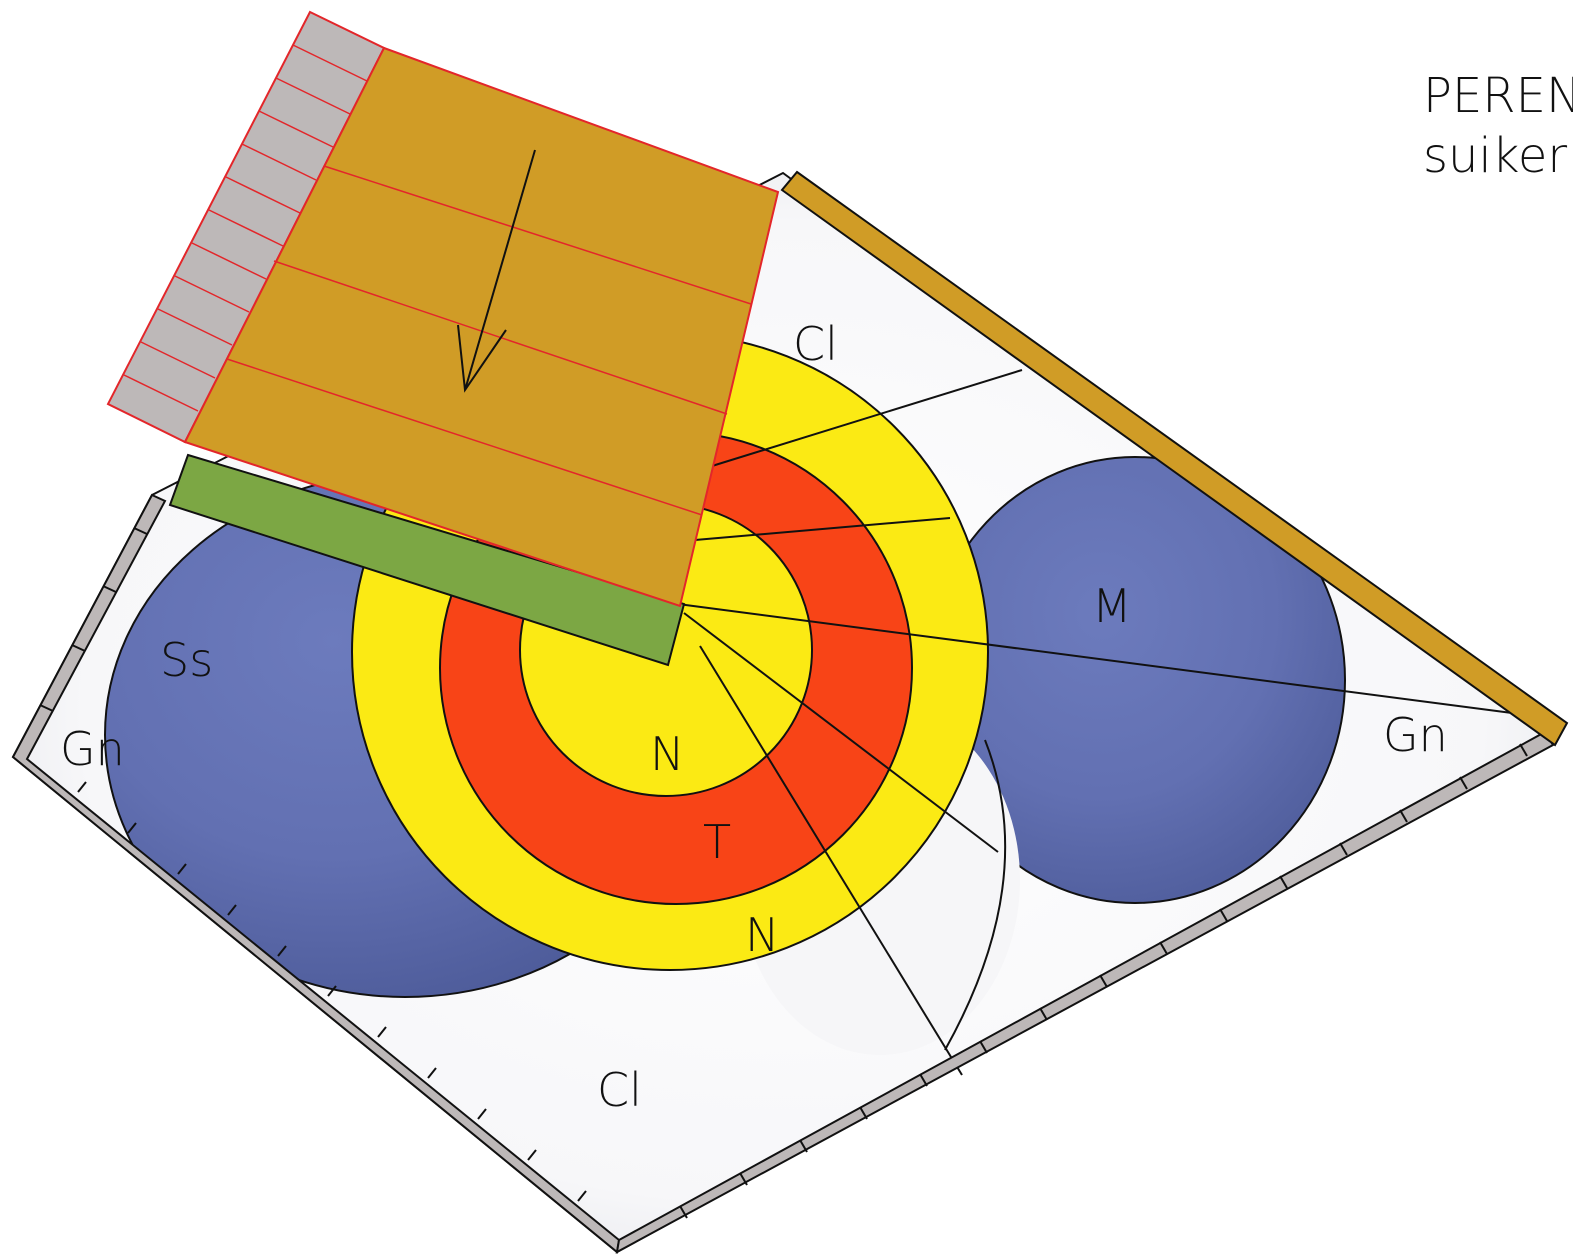  I want to click on label-gn-right: Gn, so click(1415, 735).